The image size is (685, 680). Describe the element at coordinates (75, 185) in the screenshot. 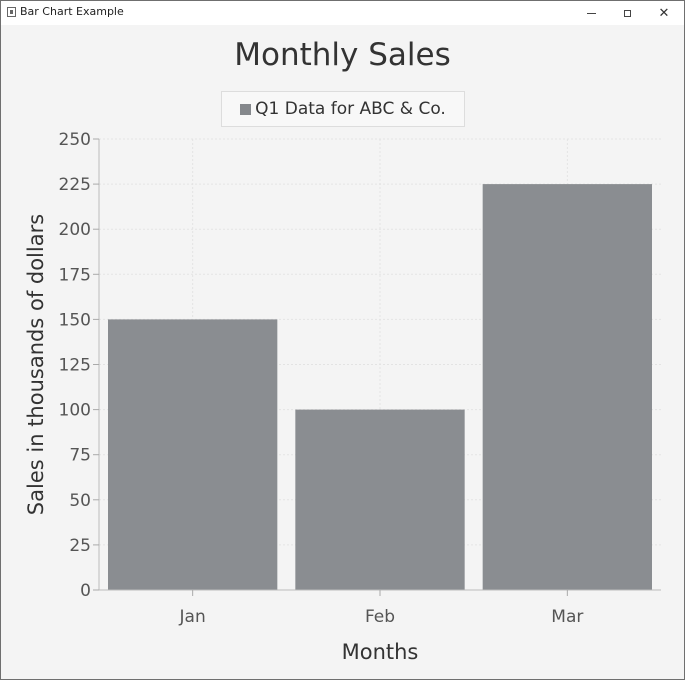

I see `y-tick-label: 225` at that location.